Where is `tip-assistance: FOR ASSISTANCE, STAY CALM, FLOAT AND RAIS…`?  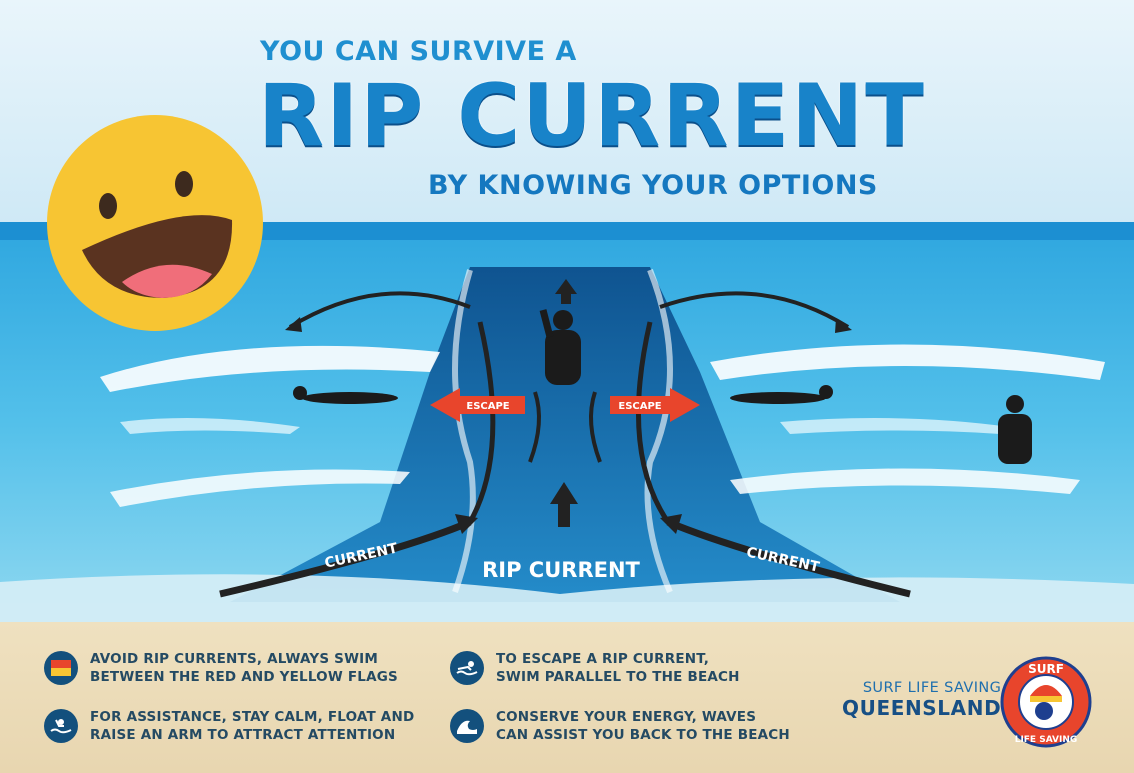
tip-assistance: FOR ASSISTANCE, STAY CALM, FLOAT AND RAIS… is located at coordinates (247, 726).